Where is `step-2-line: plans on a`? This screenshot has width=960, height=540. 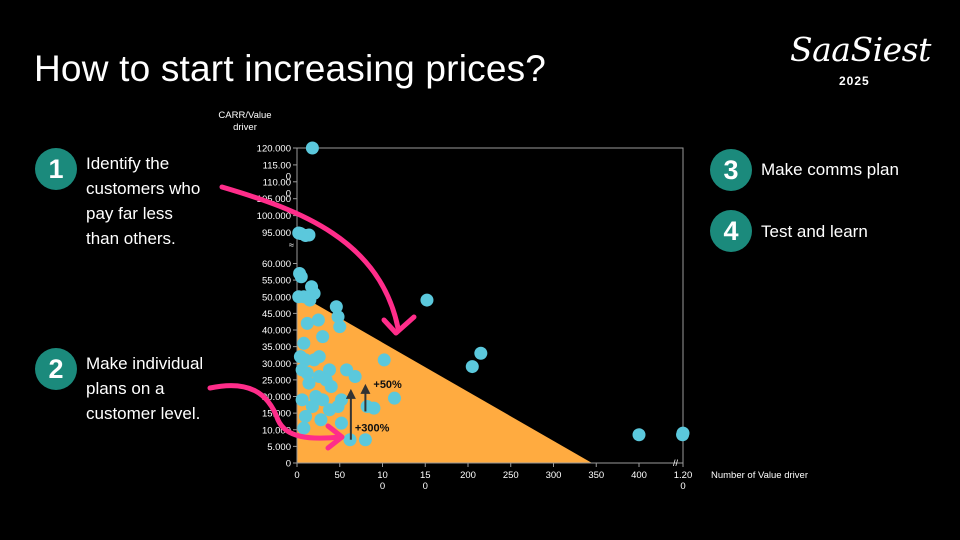
step-2-line: plans on a is located at coordinates (125, 388).